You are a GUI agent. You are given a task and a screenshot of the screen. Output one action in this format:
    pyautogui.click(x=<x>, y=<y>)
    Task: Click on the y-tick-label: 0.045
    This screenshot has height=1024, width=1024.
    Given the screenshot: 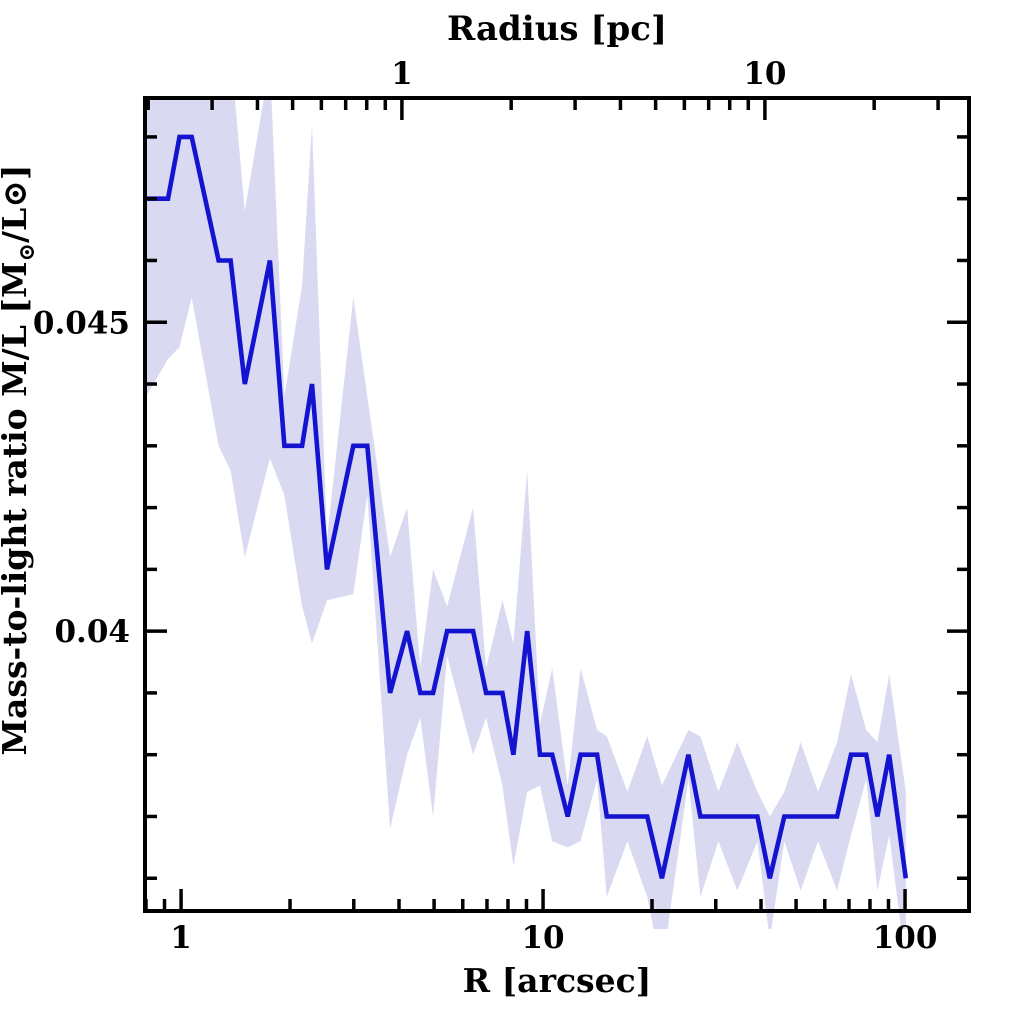 What is the action you would take?
    pyautogui.click(x=81, y=323)
    